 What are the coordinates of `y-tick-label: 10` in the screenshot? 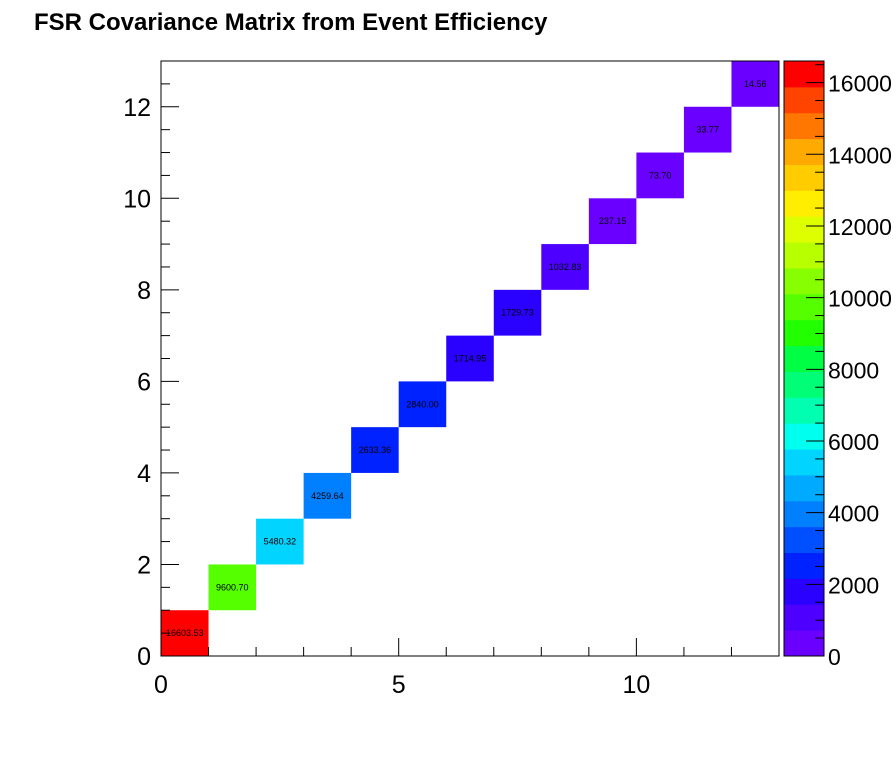 It's located at (137, 199).